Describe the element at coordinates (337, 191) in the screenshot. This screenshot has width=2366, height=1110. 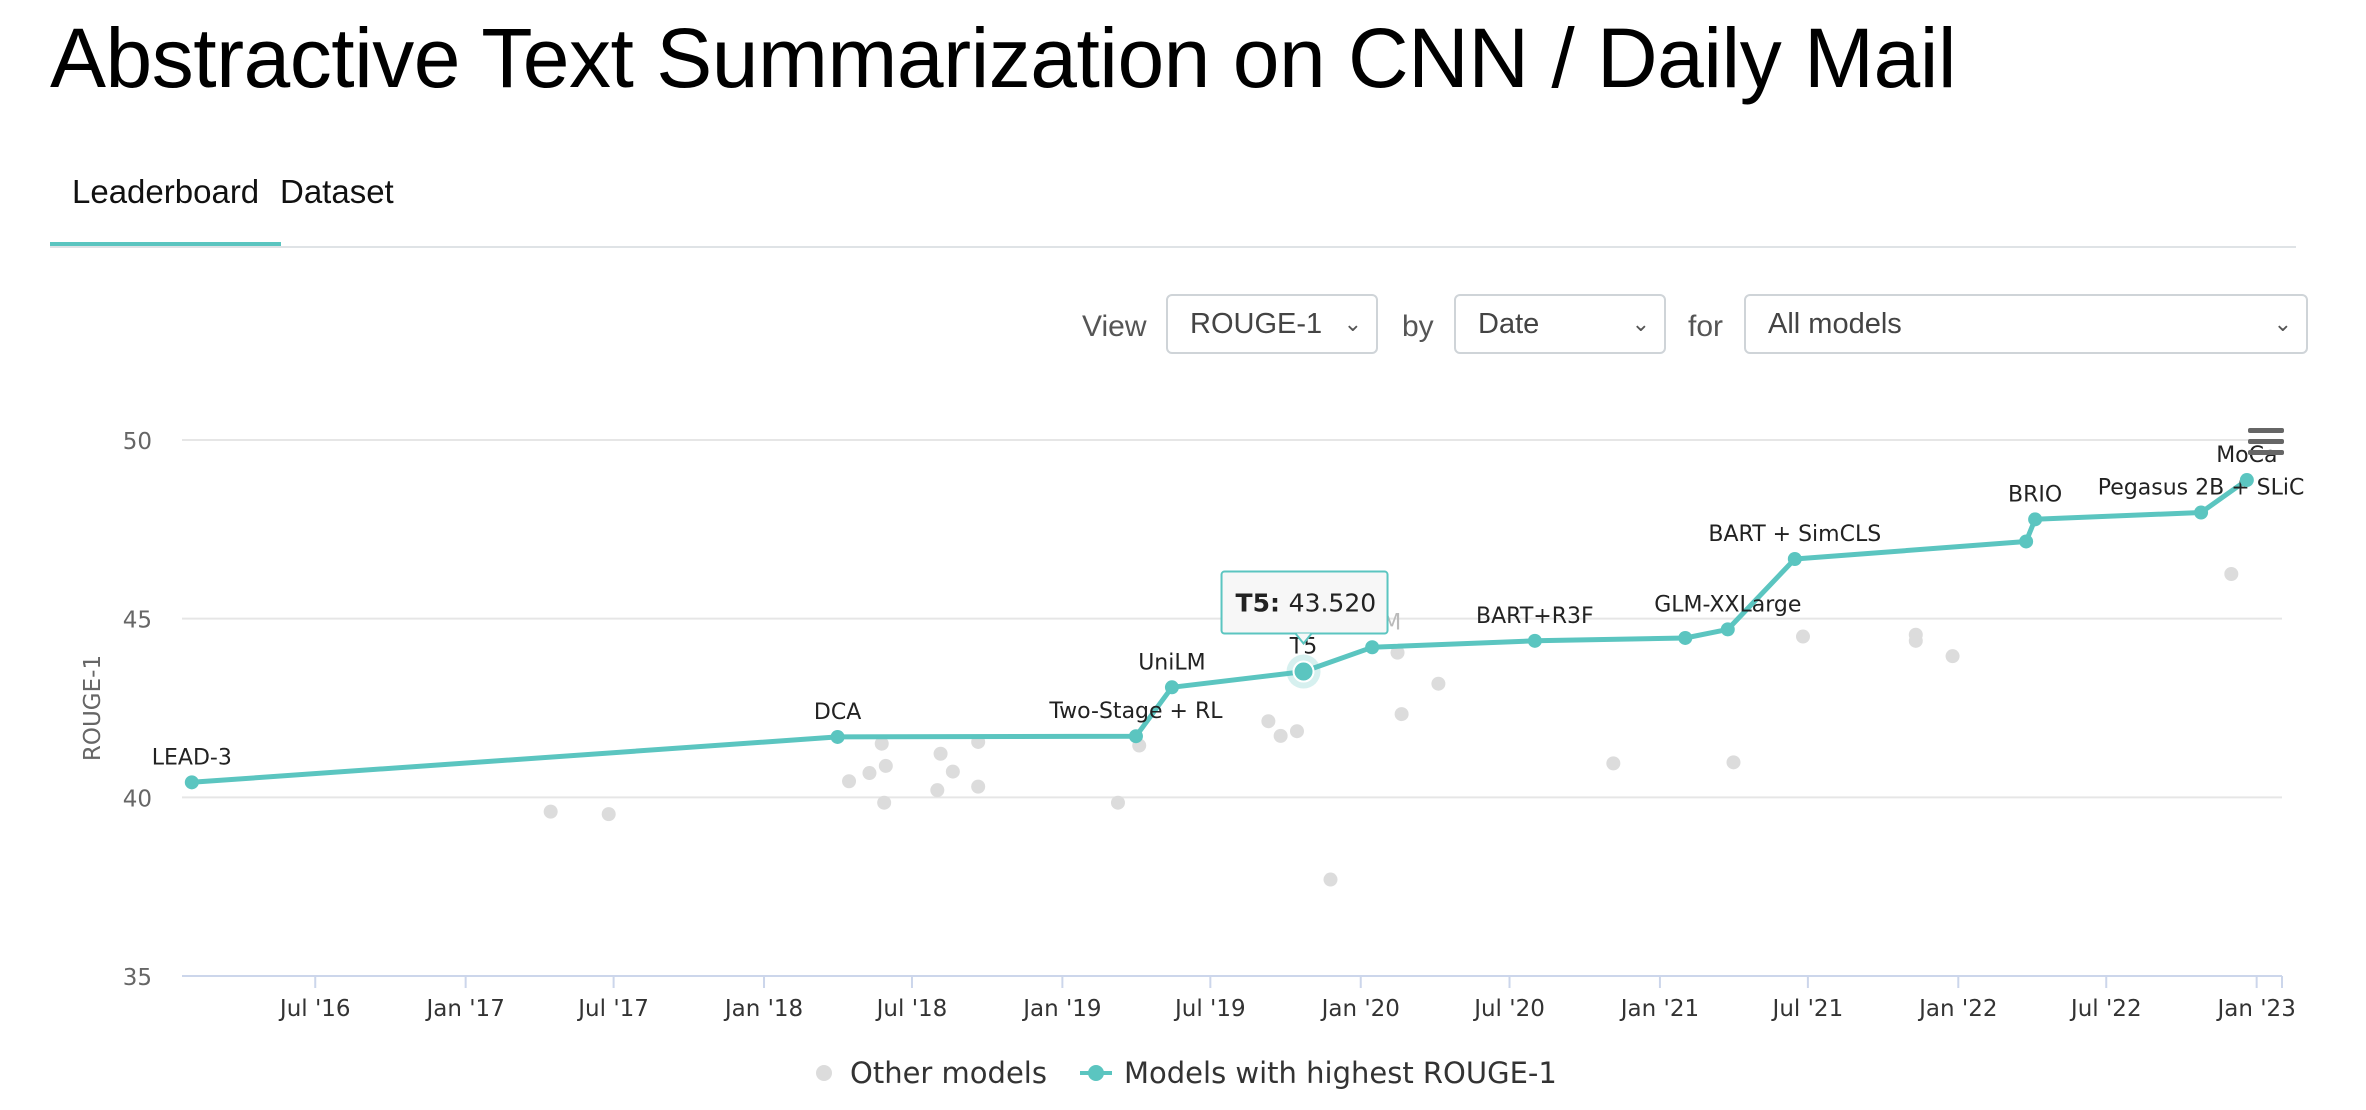
I see `tab-dataset: Dataset` at that location.